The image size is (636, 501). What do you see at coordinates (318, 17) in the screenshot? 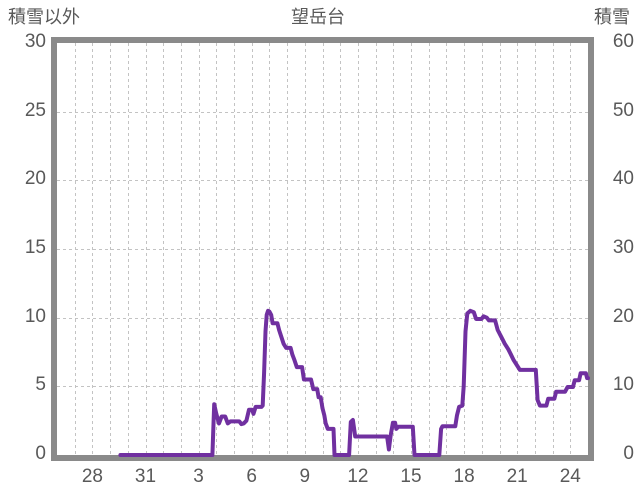
I see `chart-title: 望岳台` at bounding box center [318, 17].